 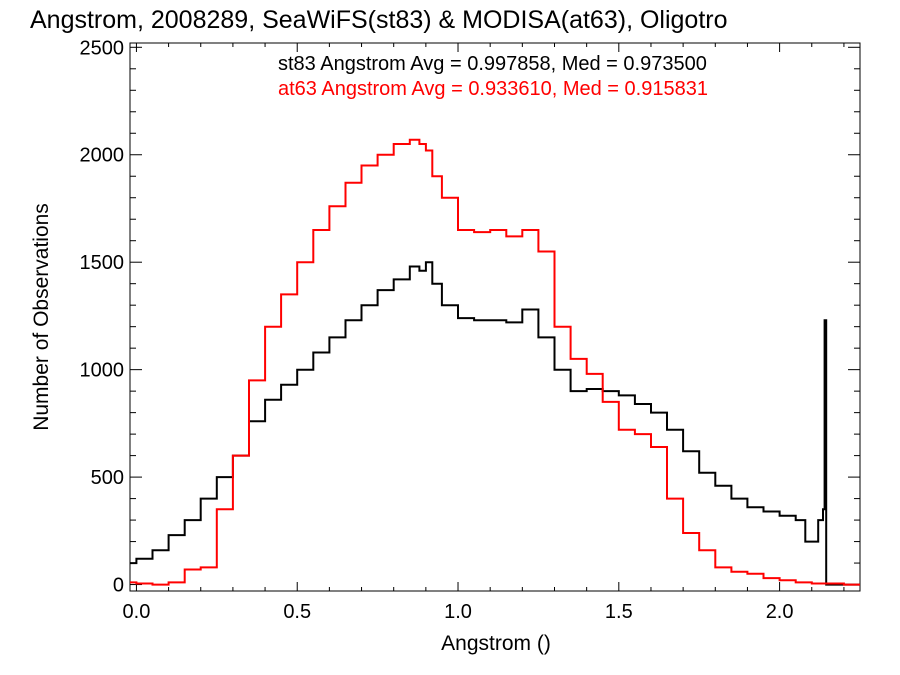 I want to click on x-tick-label: 2.0, so click(x=780, y=612).